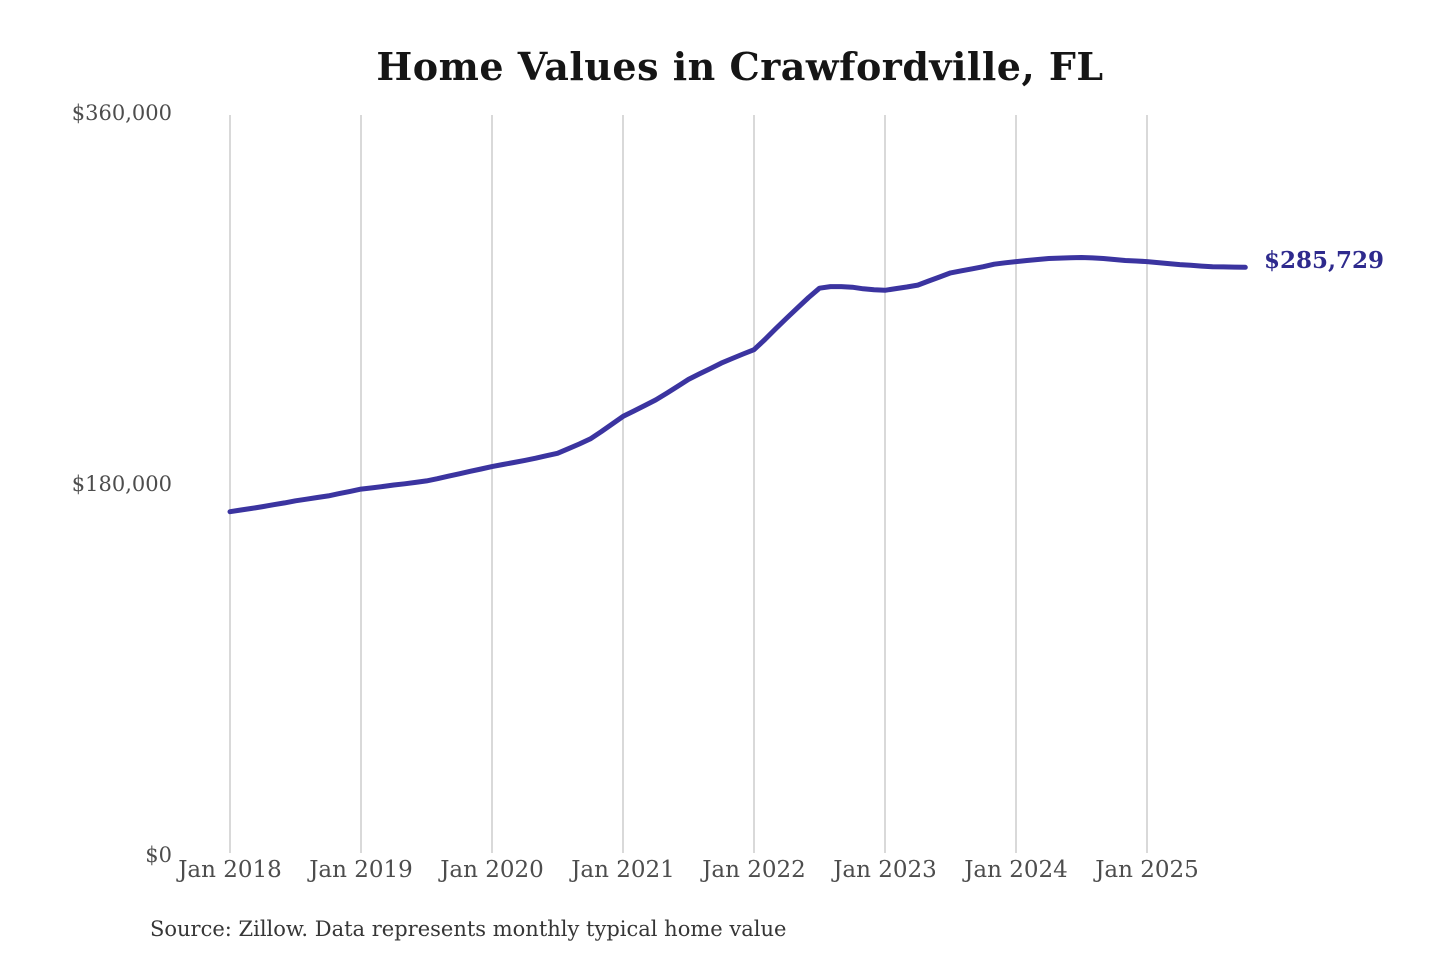  What do you see at coordinates (740, 66) in the screenshot?
I see `chart-title: Home Values in Crawfordville, FL` at bounding box center [740, 66].